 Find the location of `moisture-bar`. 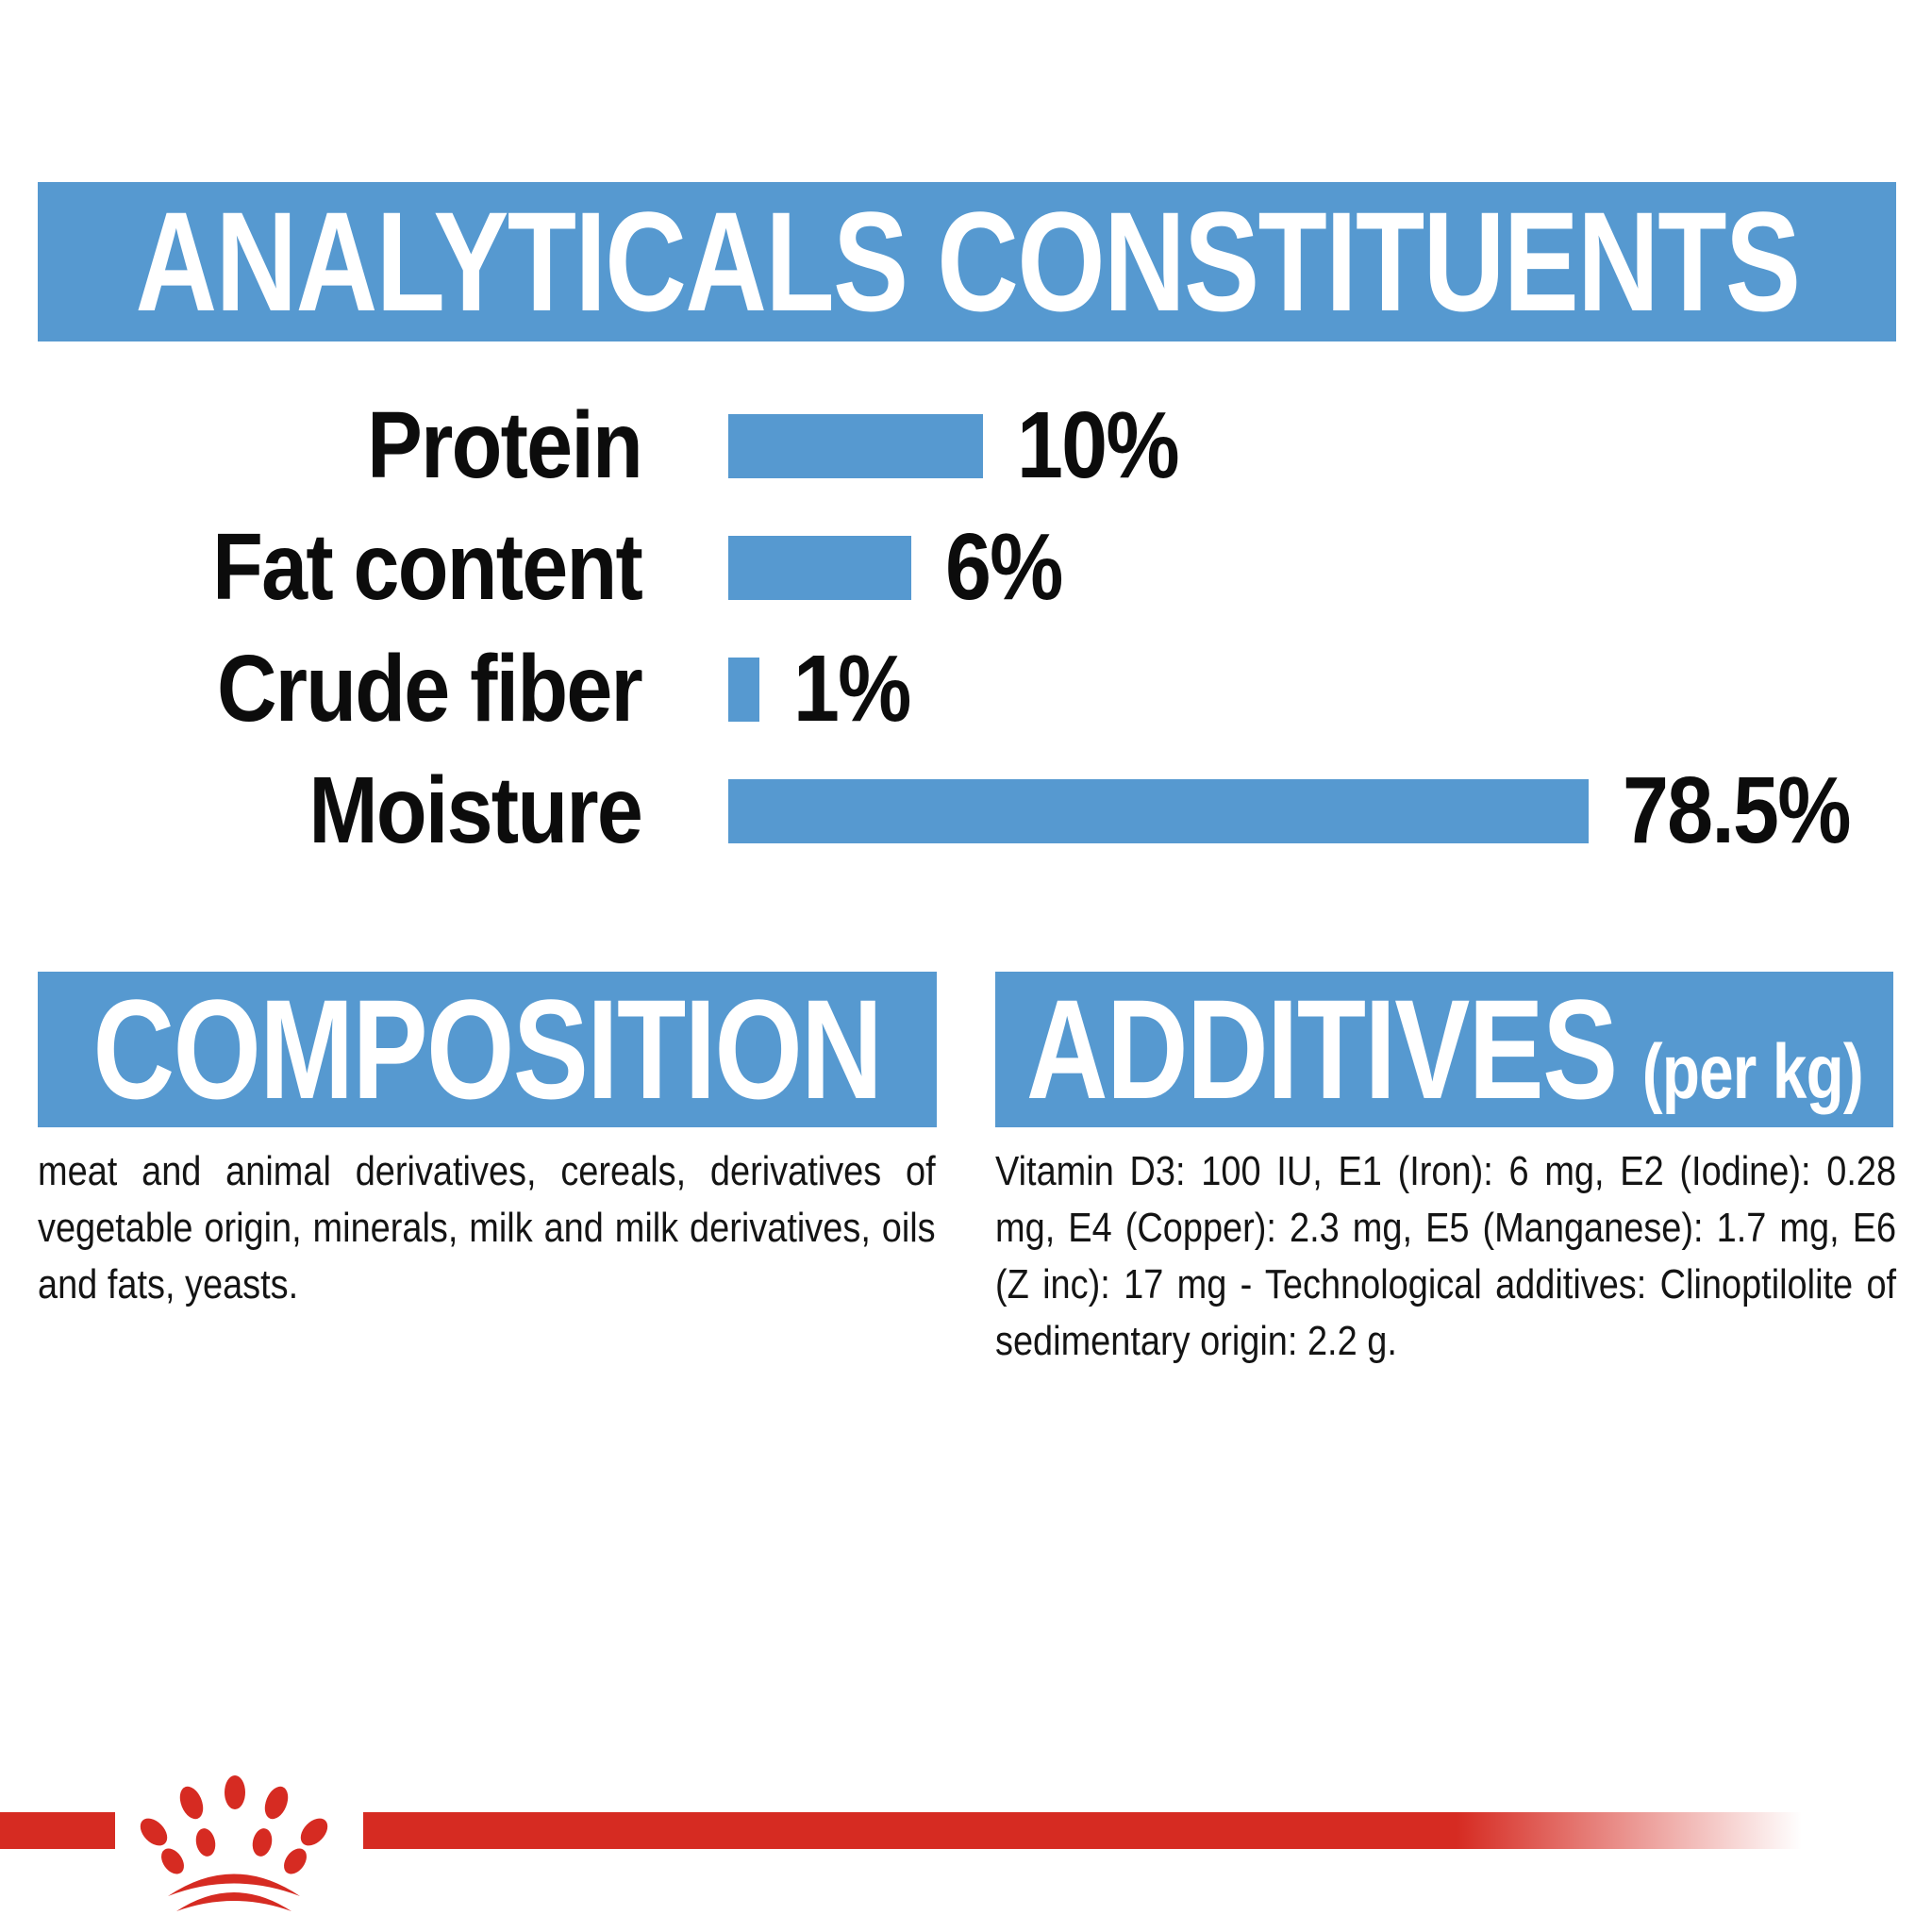

moisture-bar is located at coordinates (1158, 811).